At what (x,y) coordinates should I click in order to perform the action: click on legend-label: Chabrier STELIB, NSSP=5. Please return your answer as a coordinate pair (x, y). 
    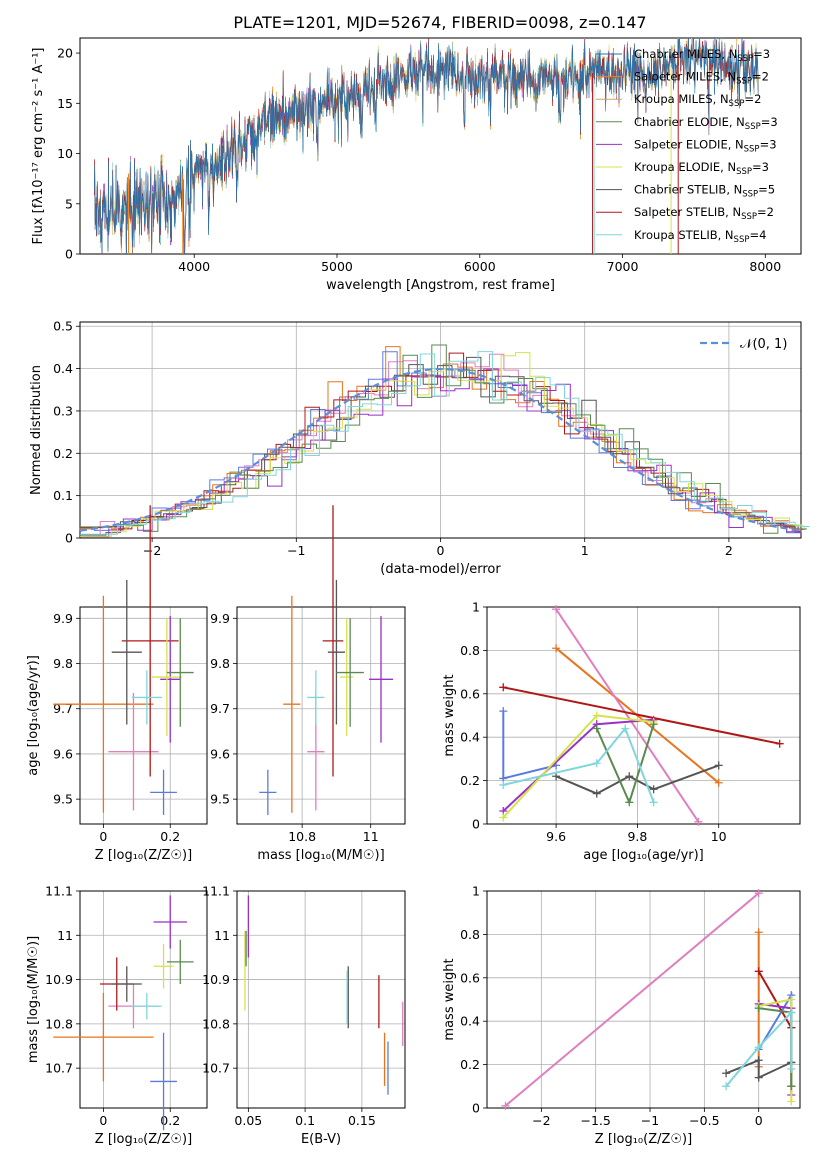
    Looking at the image, I should click on (704, 191).